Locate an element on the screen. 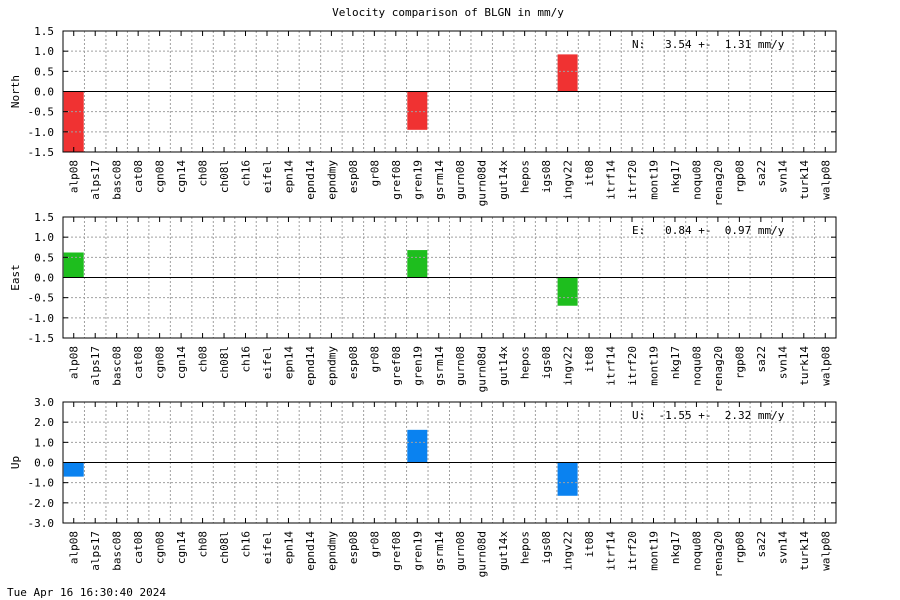 Image resolution: width=900 pixels, height=600 pixels. bar-up-alp08 is located at coordinates (73, 469).